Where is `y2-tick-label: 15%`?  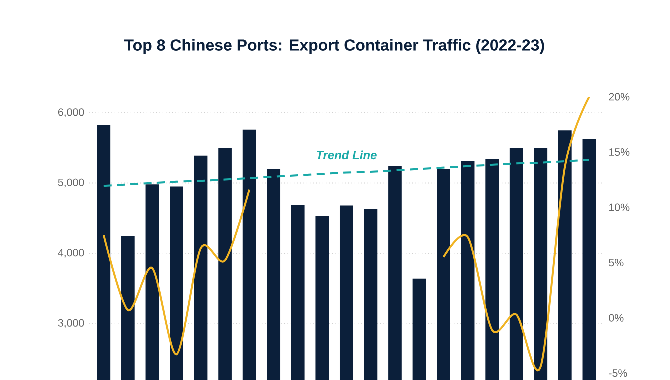 y2-tick-label: 15% is located at coordinates (620, 152).